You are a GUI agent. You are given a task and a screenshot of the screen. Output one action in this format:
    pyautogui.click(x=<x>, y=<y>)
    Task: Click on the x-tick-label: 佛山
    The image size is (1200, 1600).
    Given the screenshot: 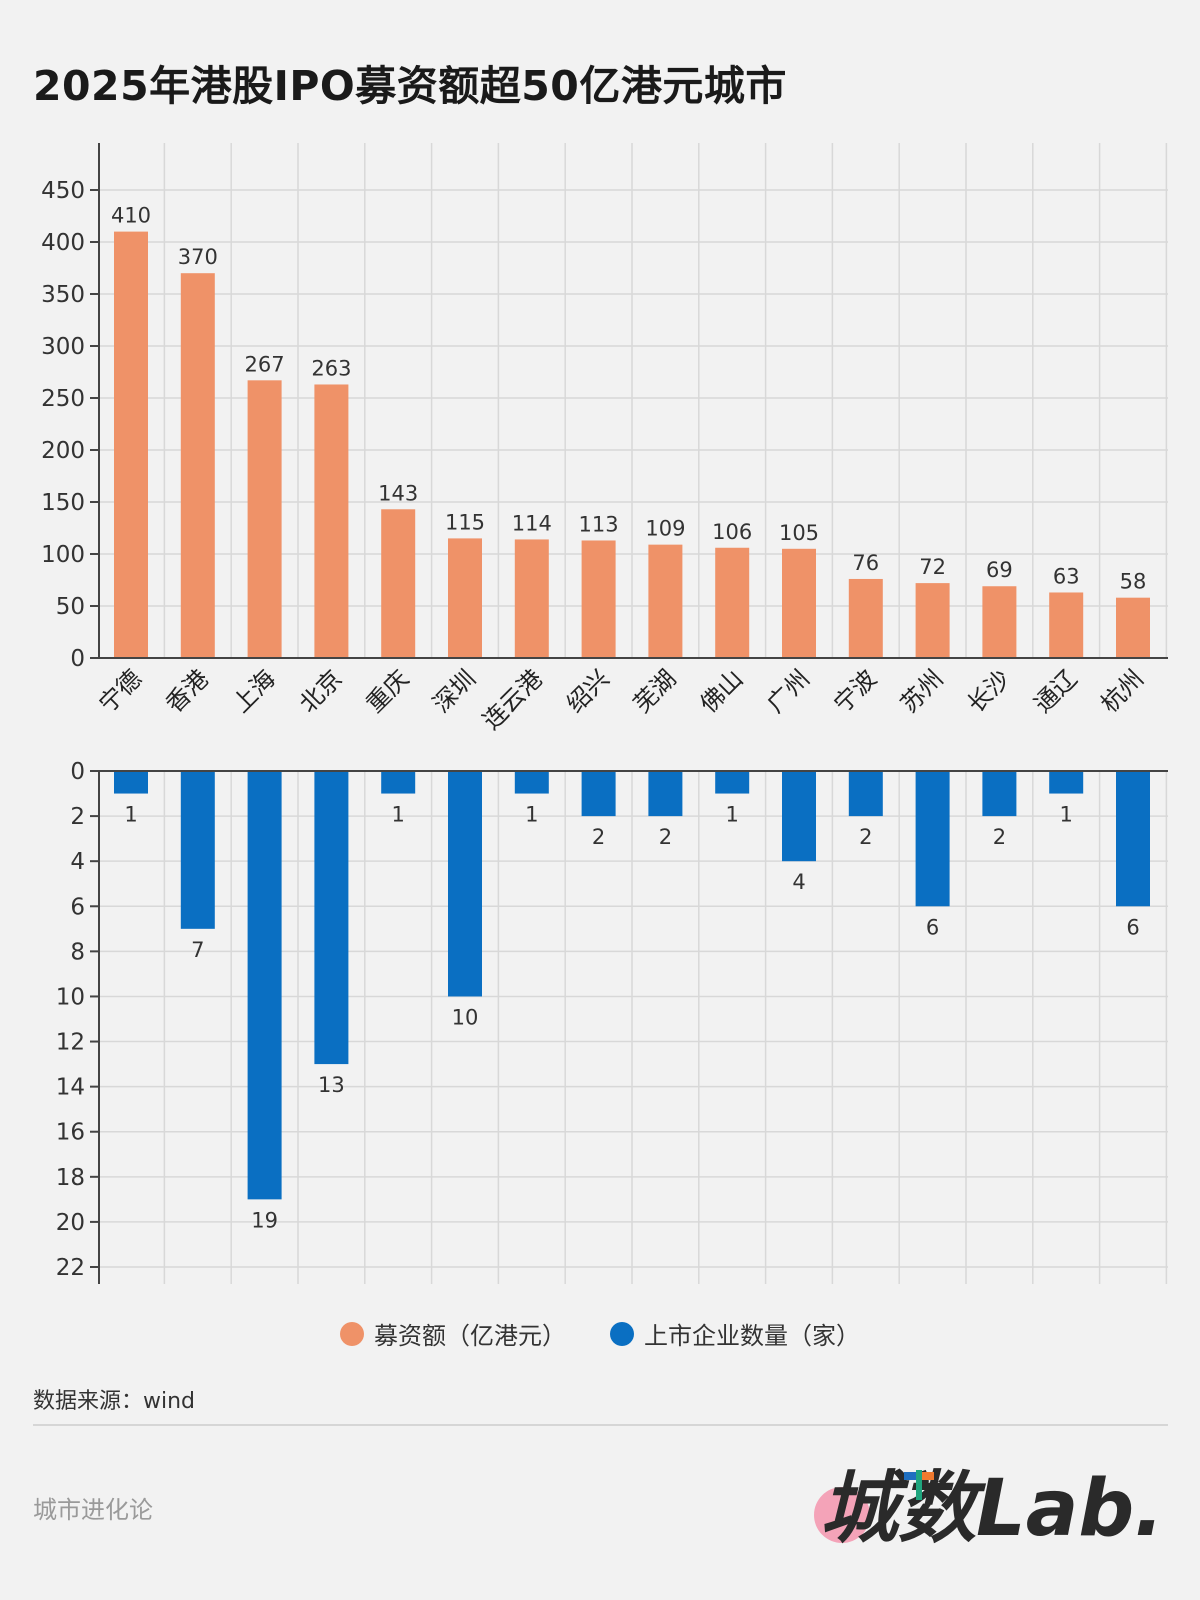 What is the action you would take?
    pyautogui.click(x=722, y=691)
    